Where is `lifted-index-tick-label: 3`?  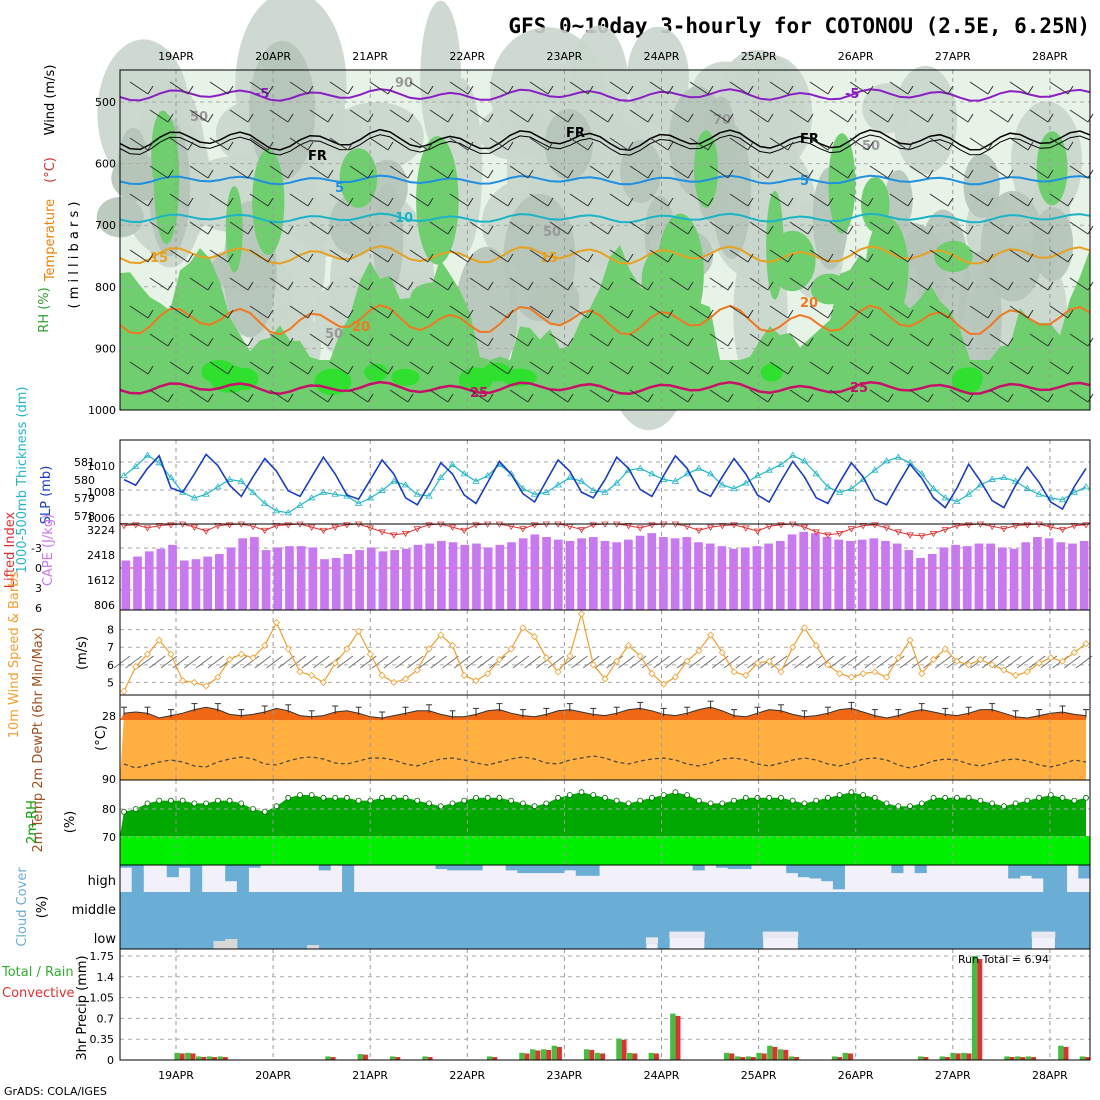 lifted-index-tick-label: 3 is located at coordinates (38, 588).